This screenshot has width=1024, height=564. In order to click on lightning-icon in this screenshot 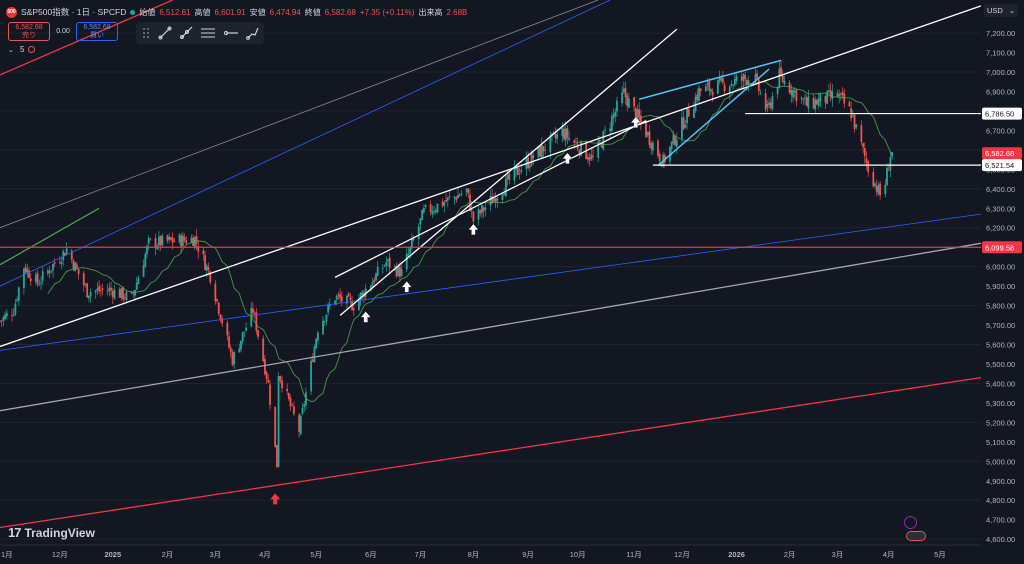, I will do `click(910, 522)`.